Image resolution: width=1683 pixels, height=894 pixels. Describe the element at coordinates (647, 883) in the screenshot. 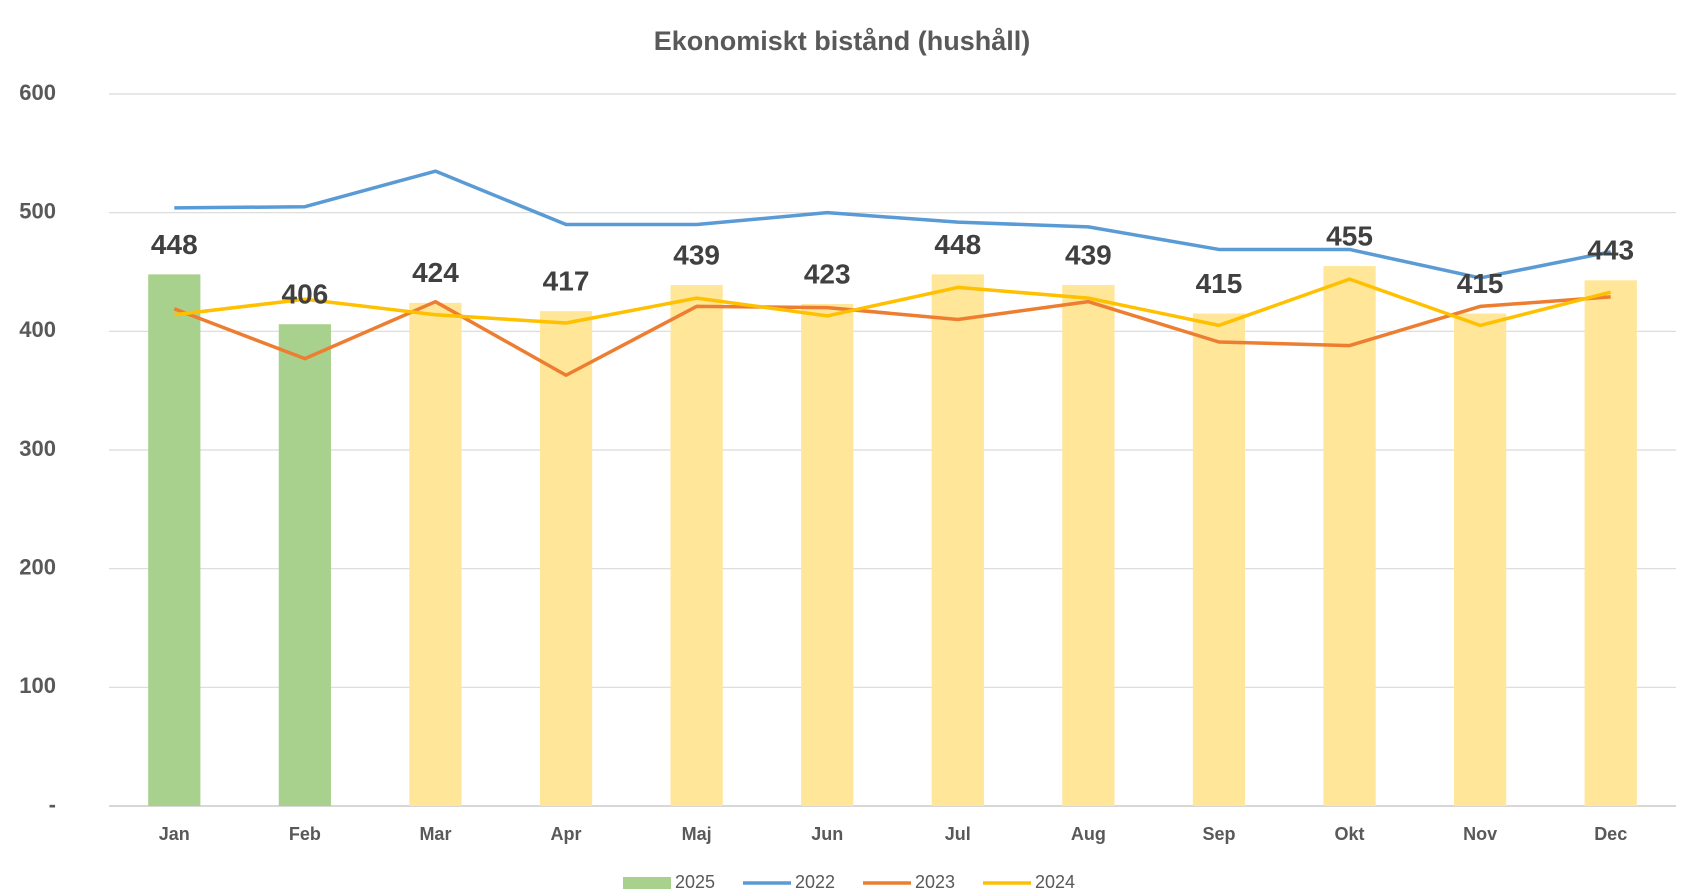

I see `legend-swatch` at that location.